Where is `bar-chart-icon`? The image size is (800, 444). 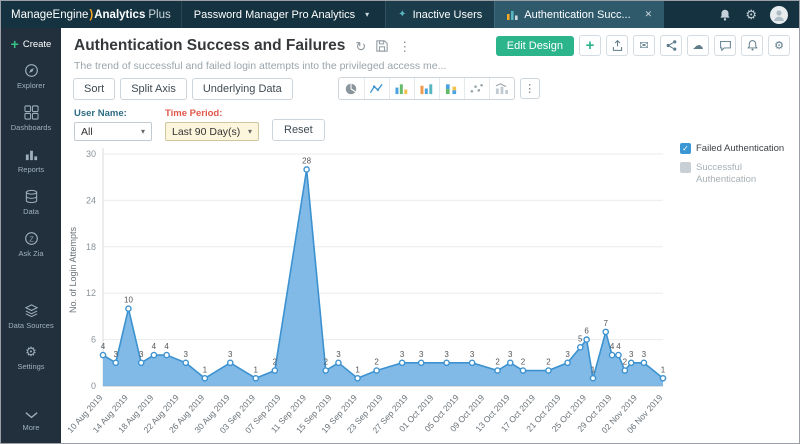
bar-chart-icon is located at coordinates (401, 89).